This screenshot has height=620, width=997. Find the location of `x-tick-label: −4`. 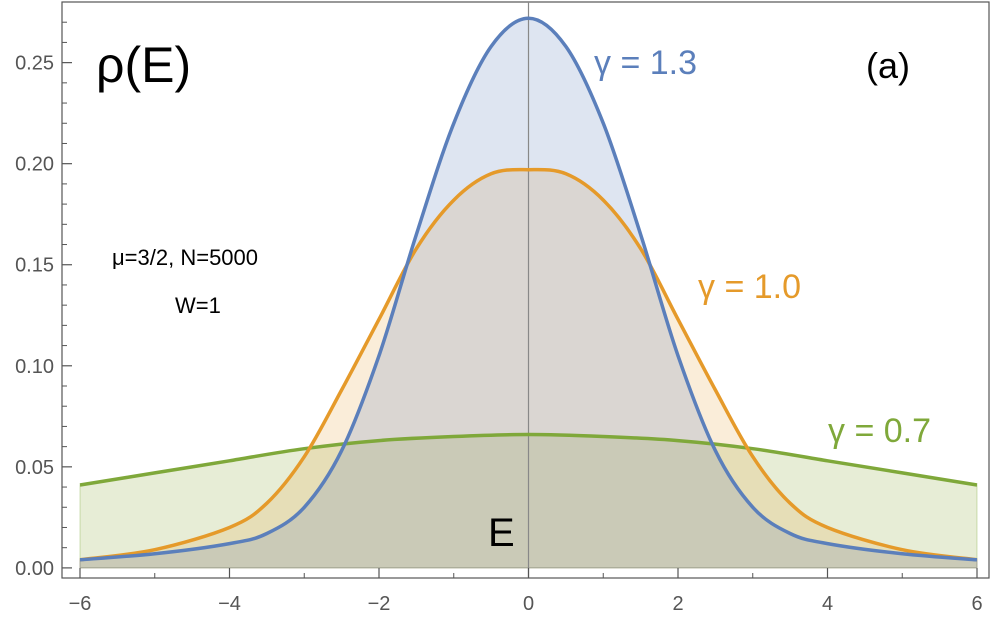

x-tick-label: −4 is located at coordinates (229, 604).